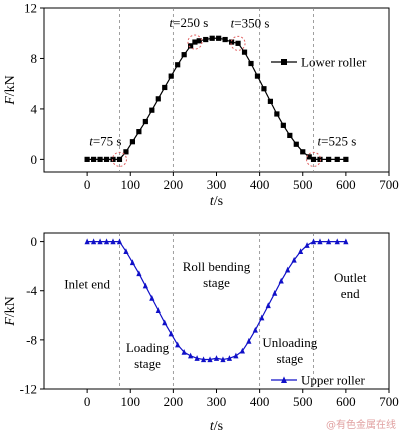  I want to click on time-annotation: t=75 s, so click(105, 140).